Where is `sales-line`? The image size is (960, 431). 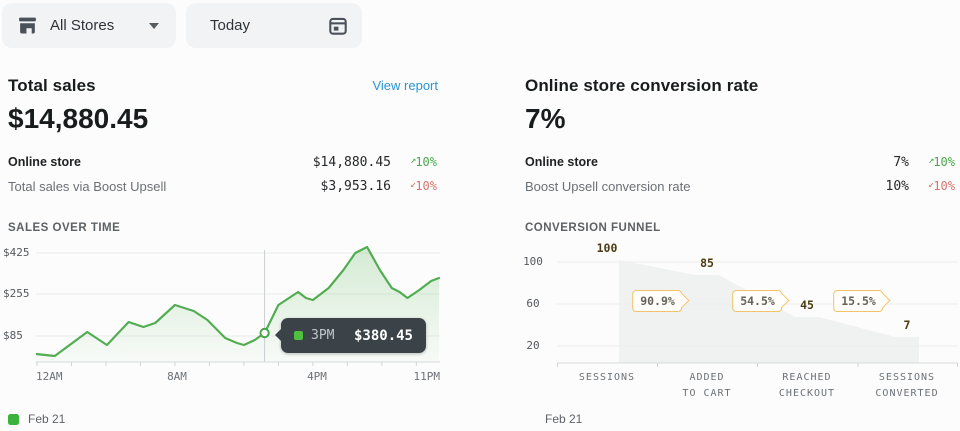 sales-line is located at coordinates (237, 301).